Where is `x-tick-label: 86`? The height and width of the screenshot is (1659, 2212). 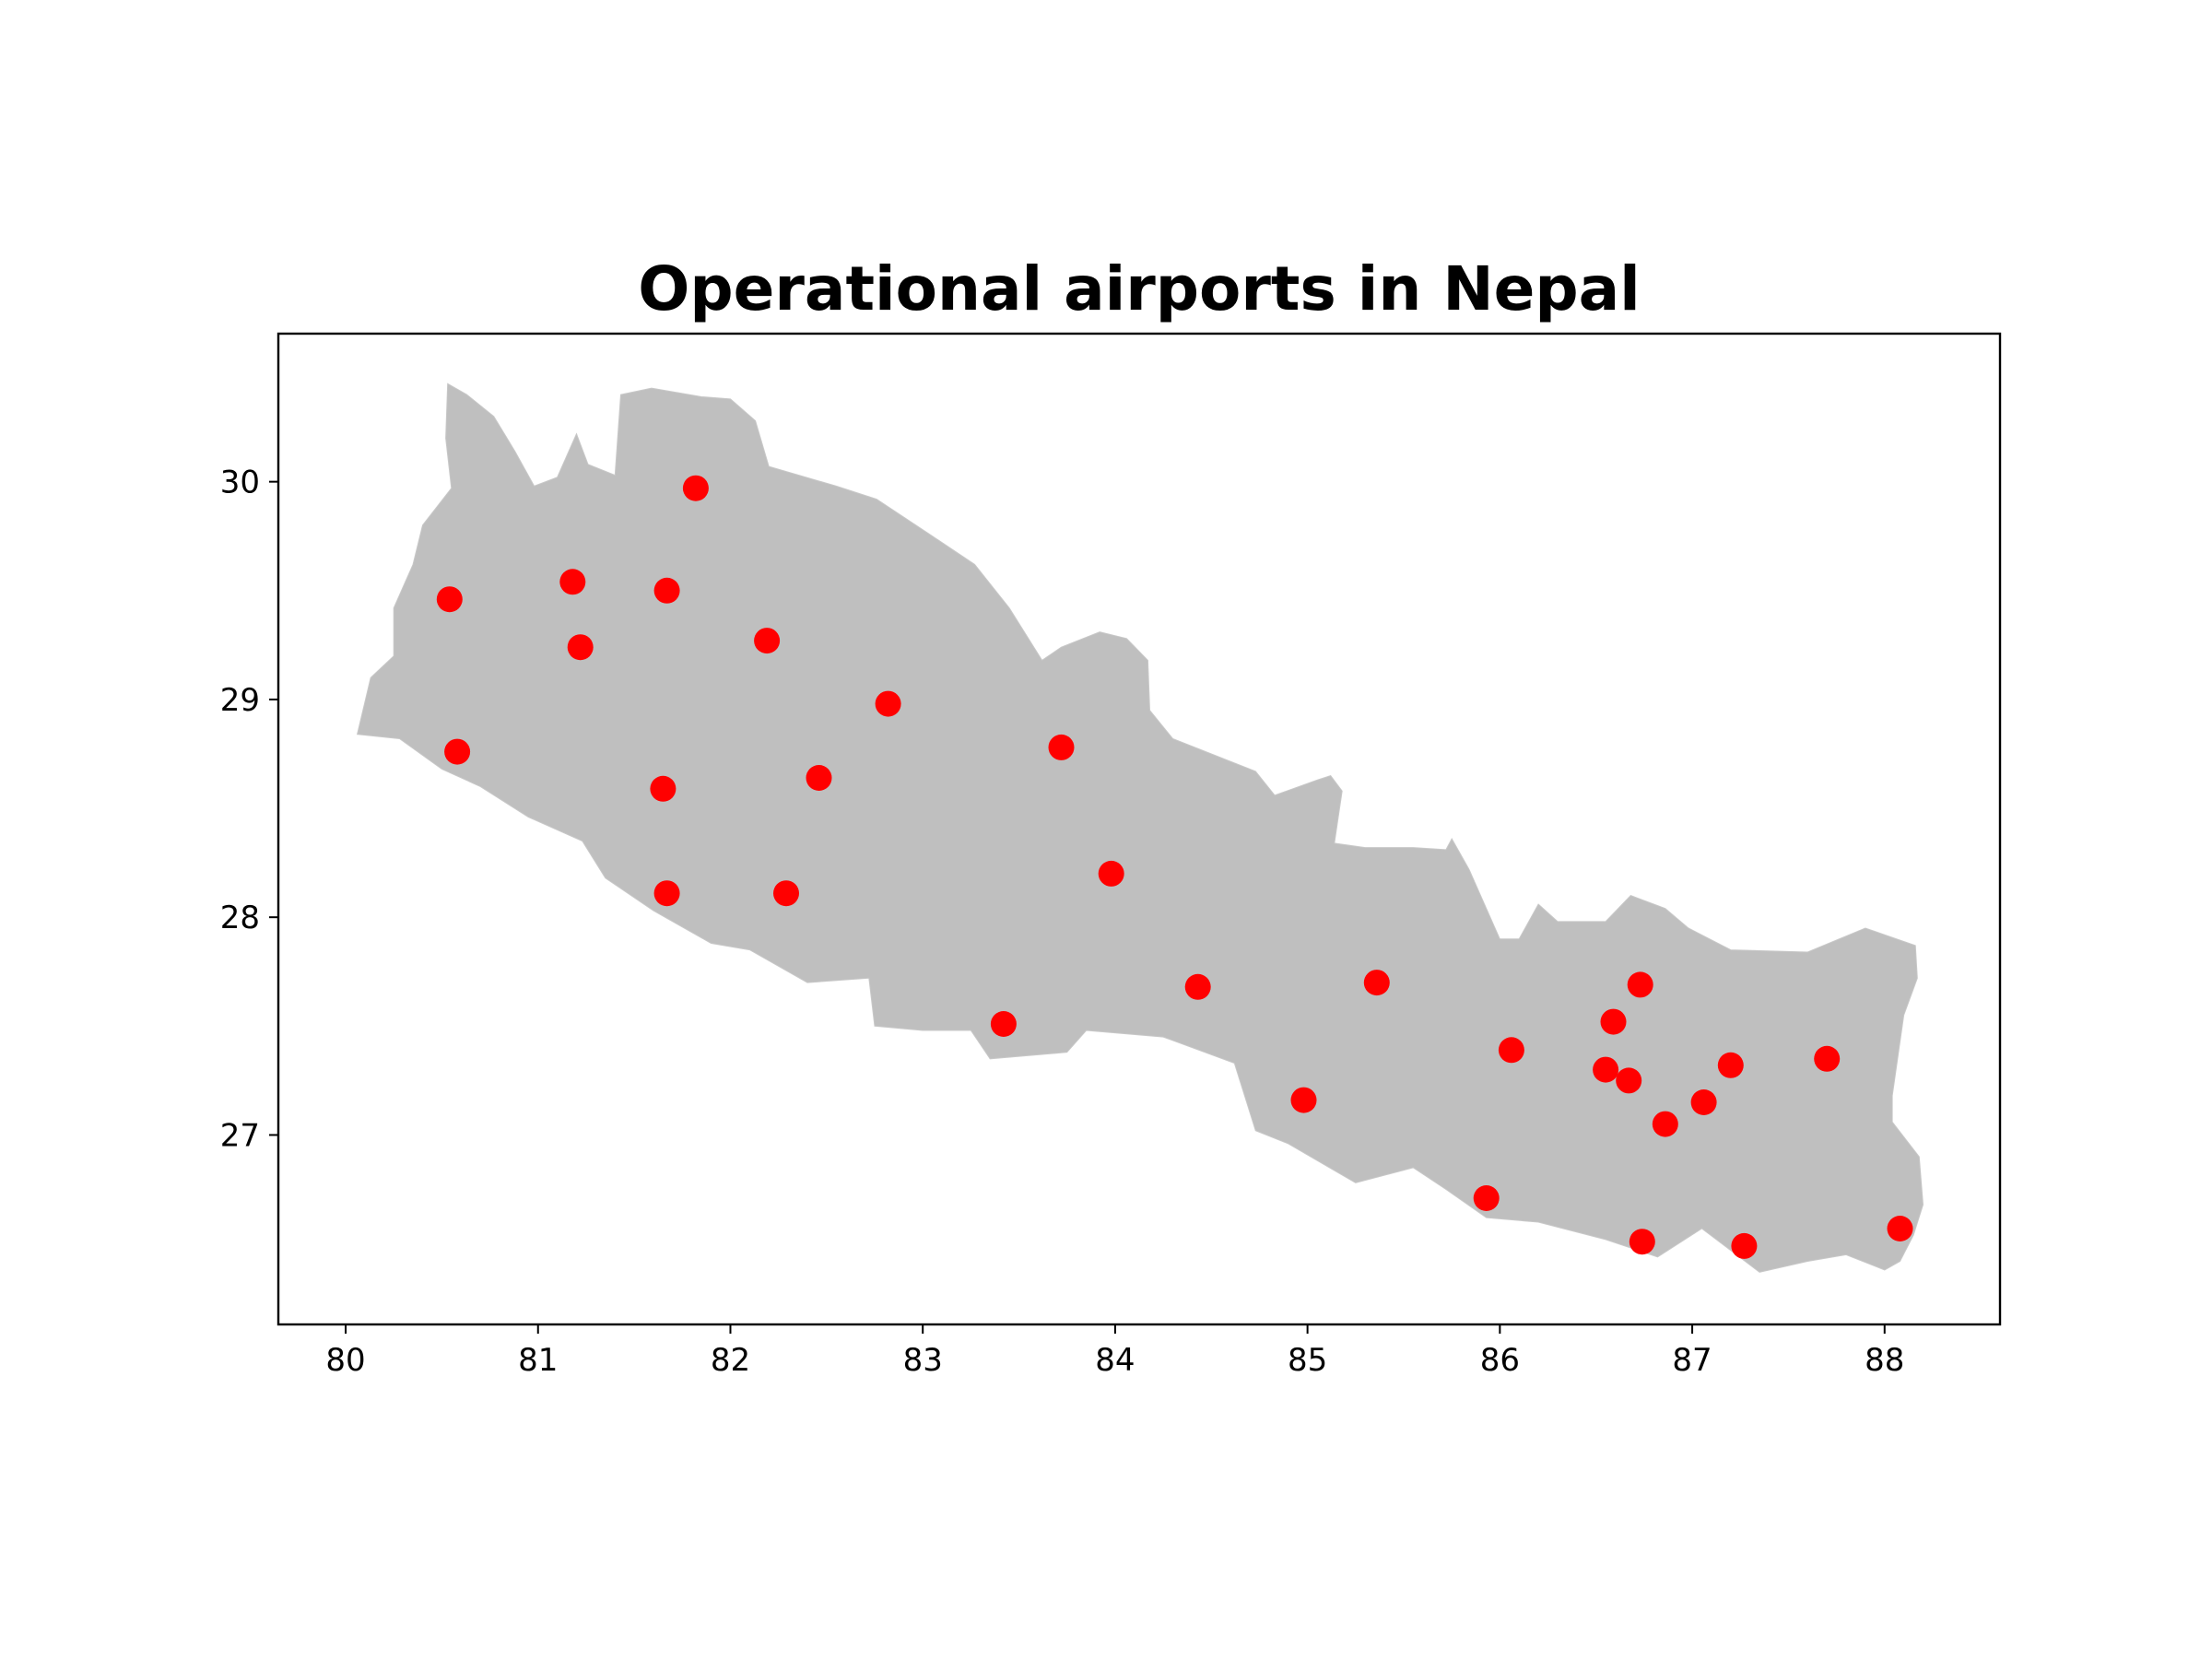
x-tick-label: 86 is located at coordinates (1500, 1360).